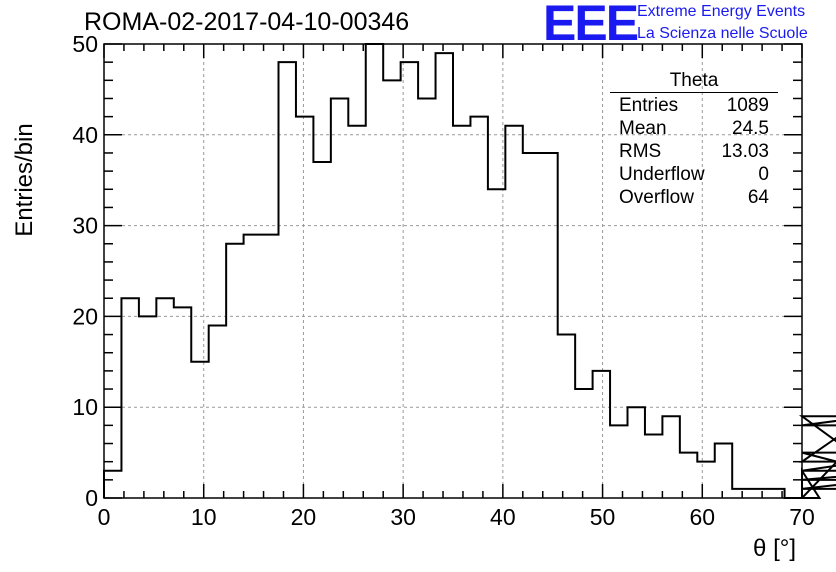 This screenshot has height=572, width=836. What do you see at coordinates (694, 81) in the screenshot?
I see `stats-title: Theta` at bounding box center [694, 81].